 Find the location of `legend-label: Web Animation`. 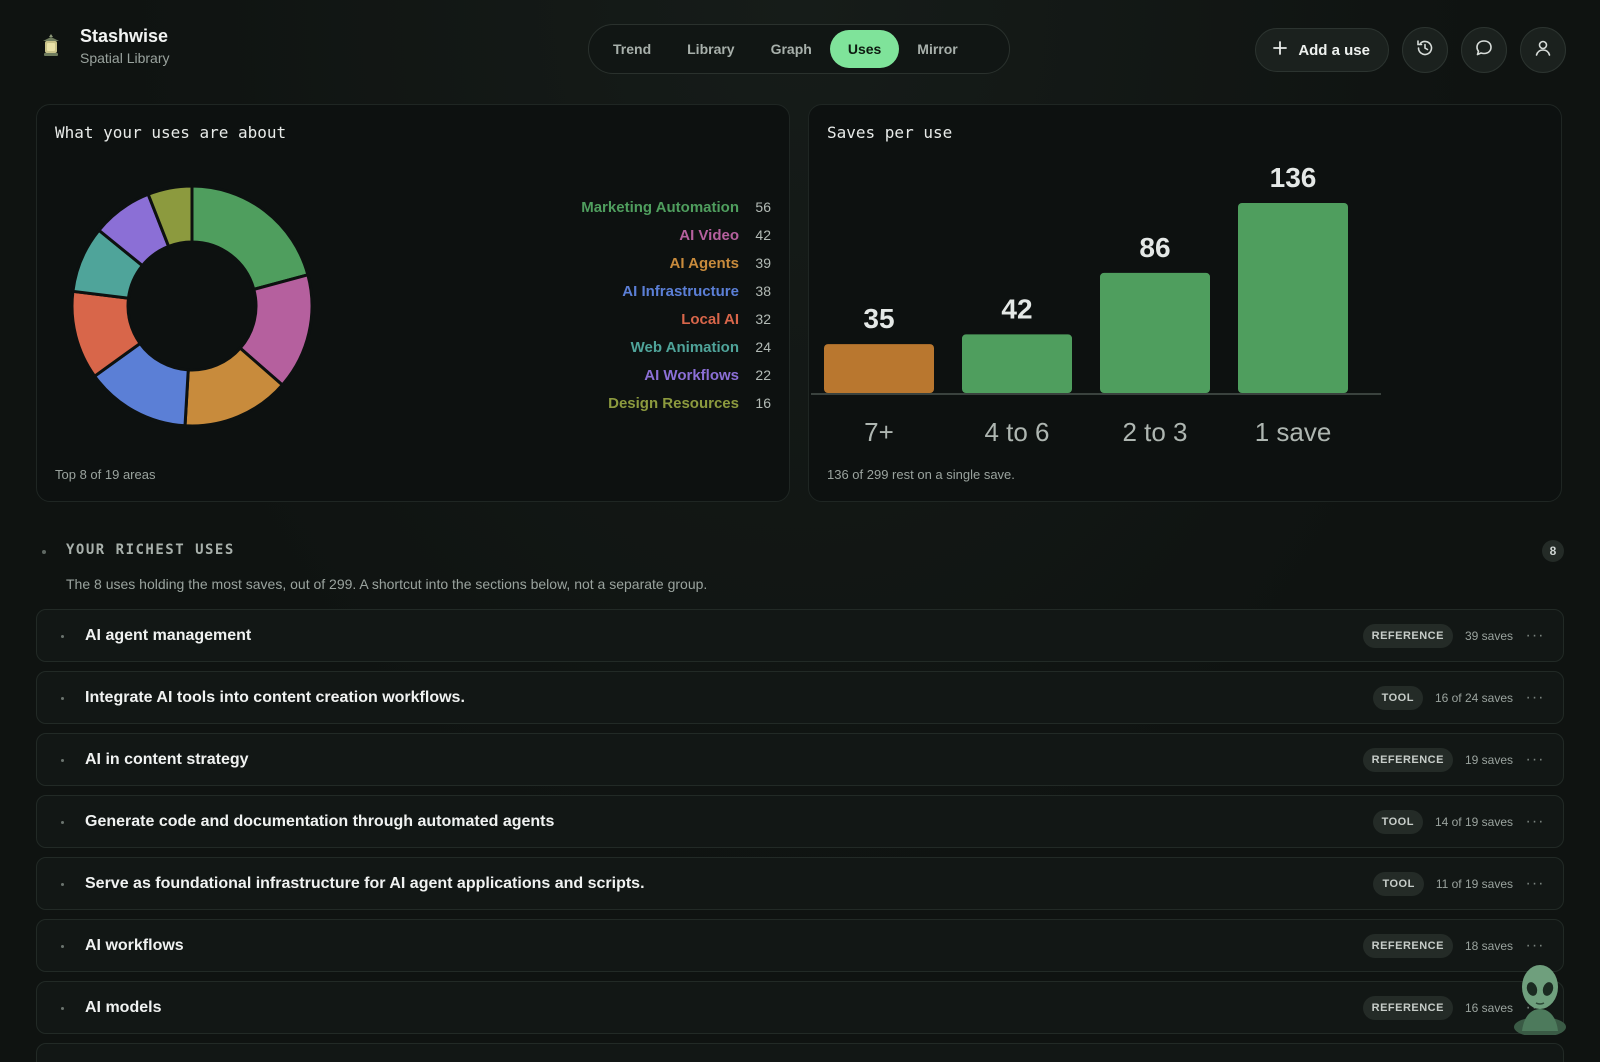

legend-label: Web Animation is located at coordinates (684, 347).